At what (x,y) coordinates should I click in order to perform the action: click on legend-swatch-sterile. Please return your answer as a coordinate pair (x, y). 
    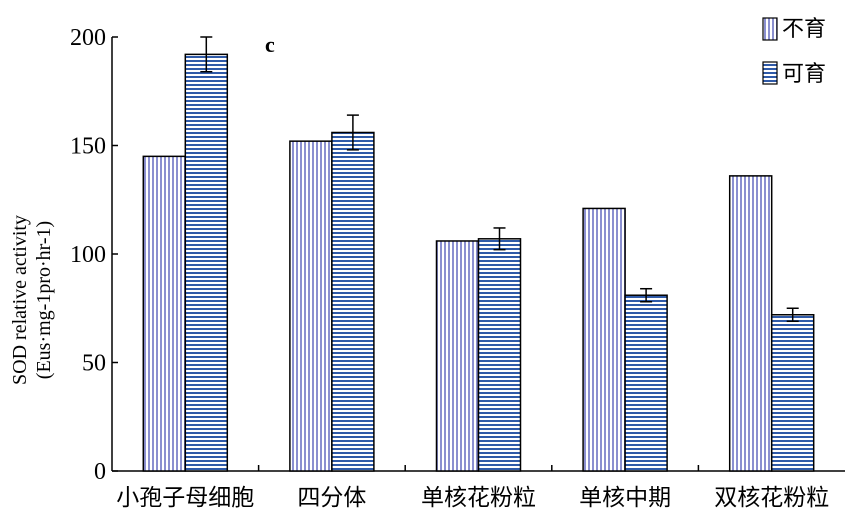
    Looking at the image, I should click on (770, 29).